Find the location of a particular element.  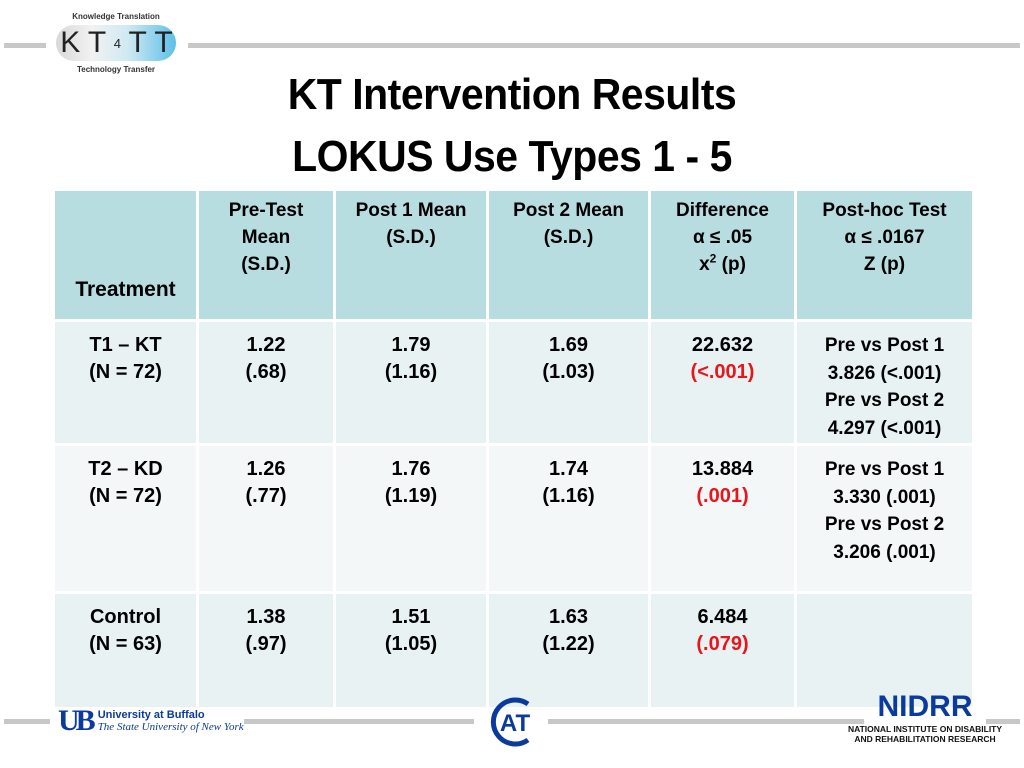

cell-treatment: T2 – KD (N = 72) is located at coordinates (125, 518).